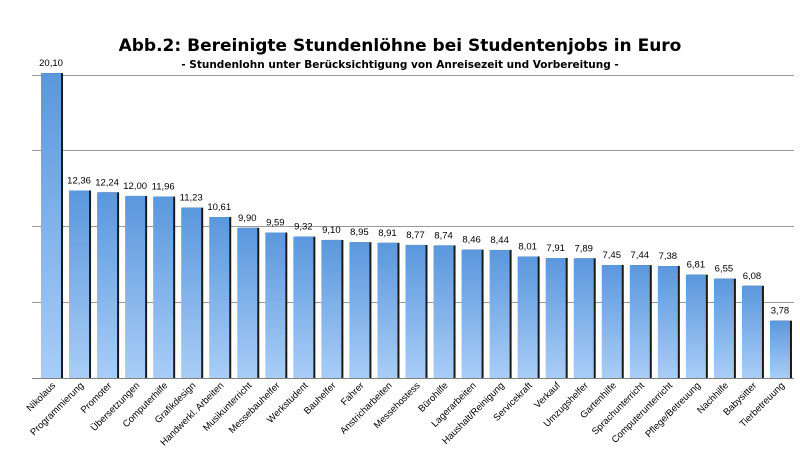 This screenshot has height=461, width=800. What do you see at coordinates (51, 63) in the screenshot?
I see `value-label: 20,10` at bounding box center [51, 63].